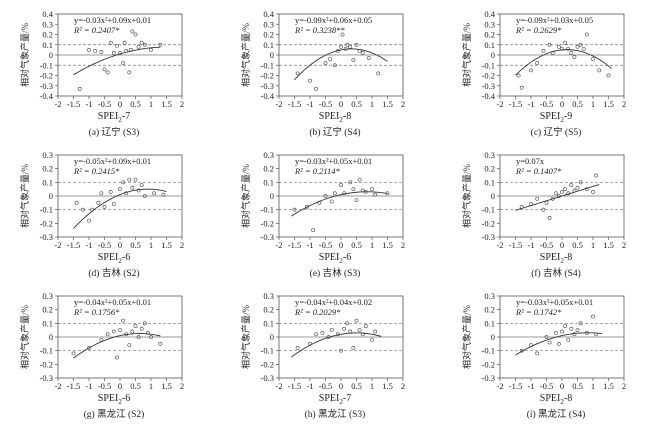  Describe the element at coordinates (317, 171) in the screenshot. I see `r-squared-label: R² = 0.2114*` at that location.